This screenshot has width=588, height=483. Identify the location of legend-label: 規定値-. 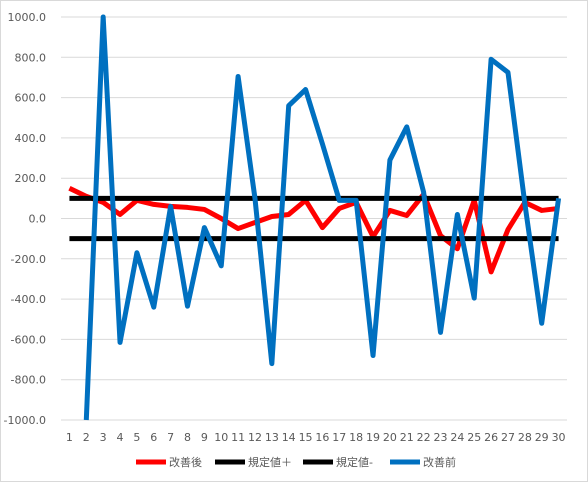
(354, 462).